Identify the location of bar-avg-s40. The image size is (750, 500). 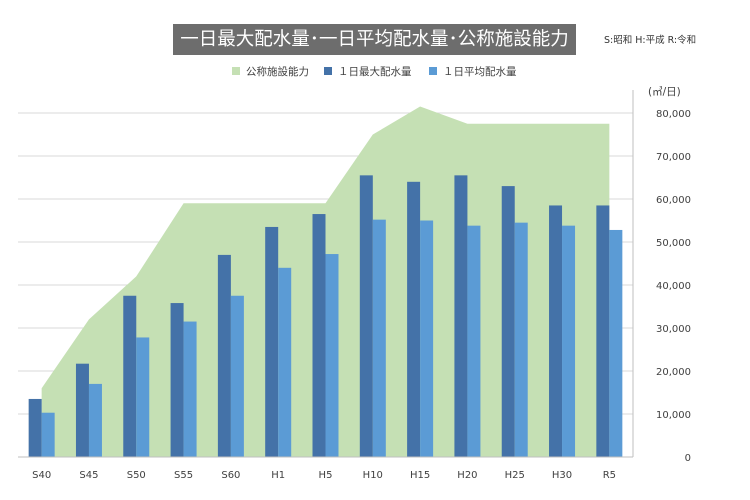
(48, 434).